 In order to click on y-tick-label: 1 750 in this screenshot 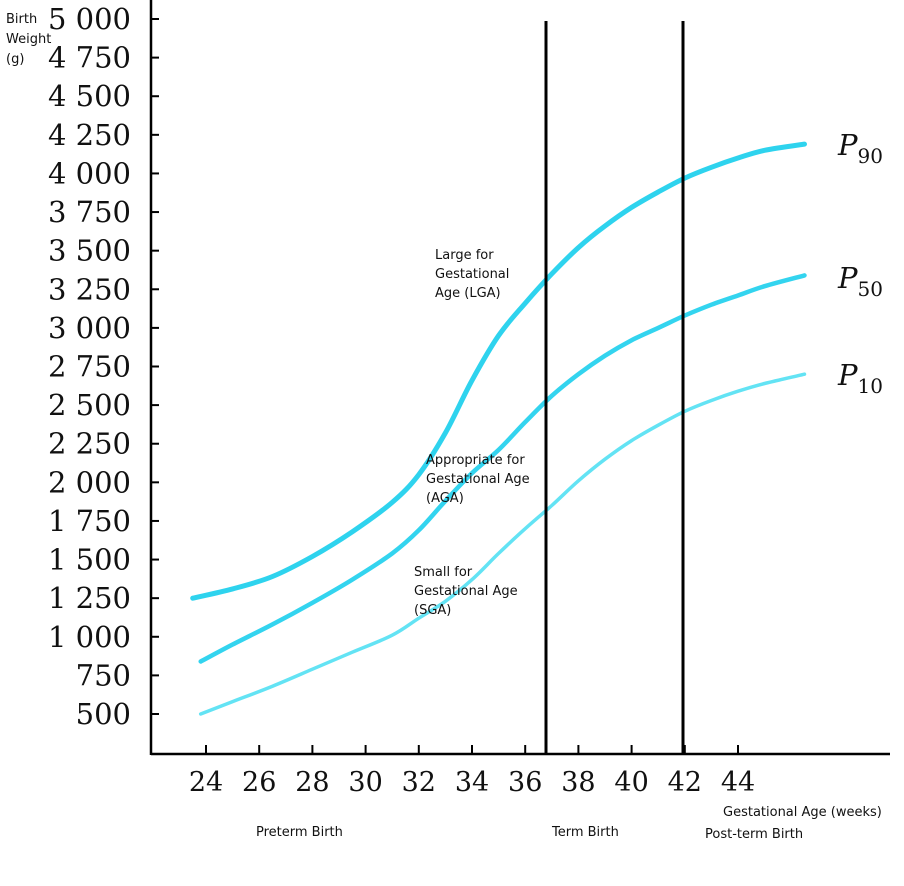, I will do `click(89, 521)`.